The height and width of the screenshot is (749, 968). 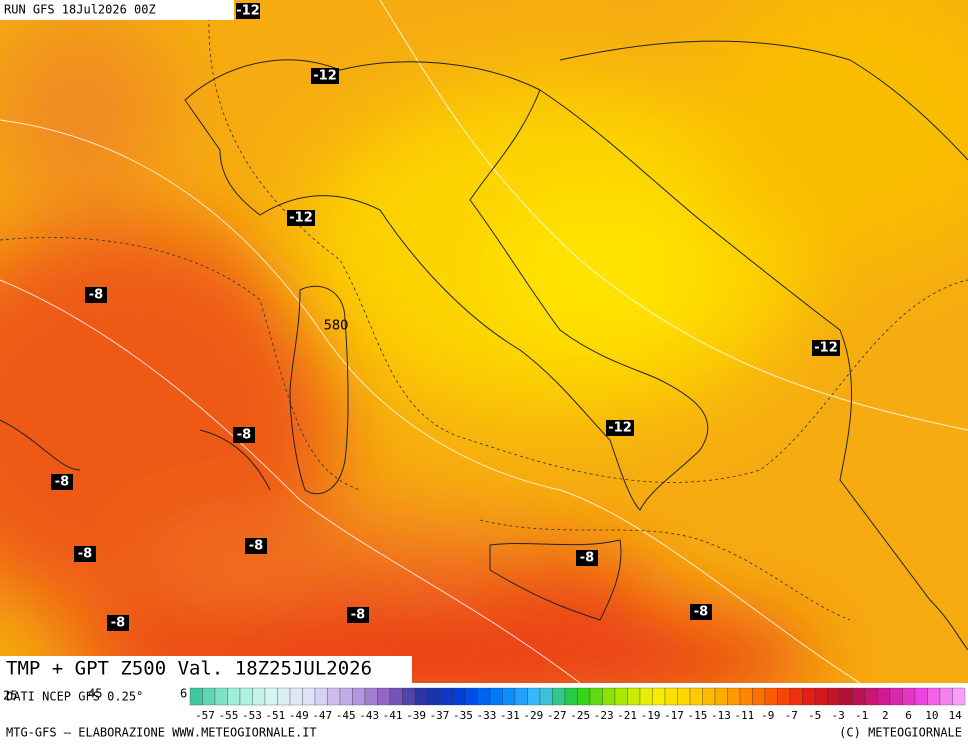 What do you see at coordinates (440, 715) in the screenshot?
I see `colorbar-label: -37` at bounding box center [440, 715].